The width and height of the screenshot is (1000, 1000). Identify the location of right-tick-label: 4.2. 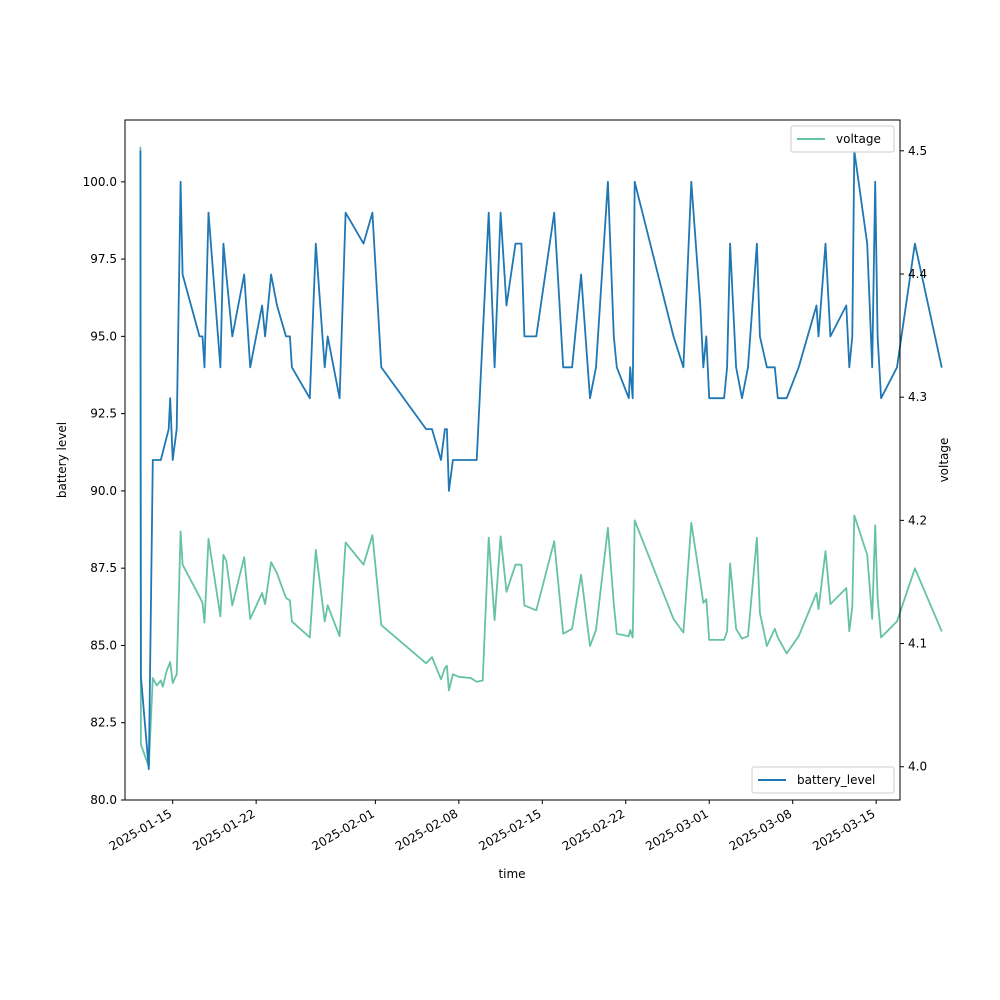
(917, 520).